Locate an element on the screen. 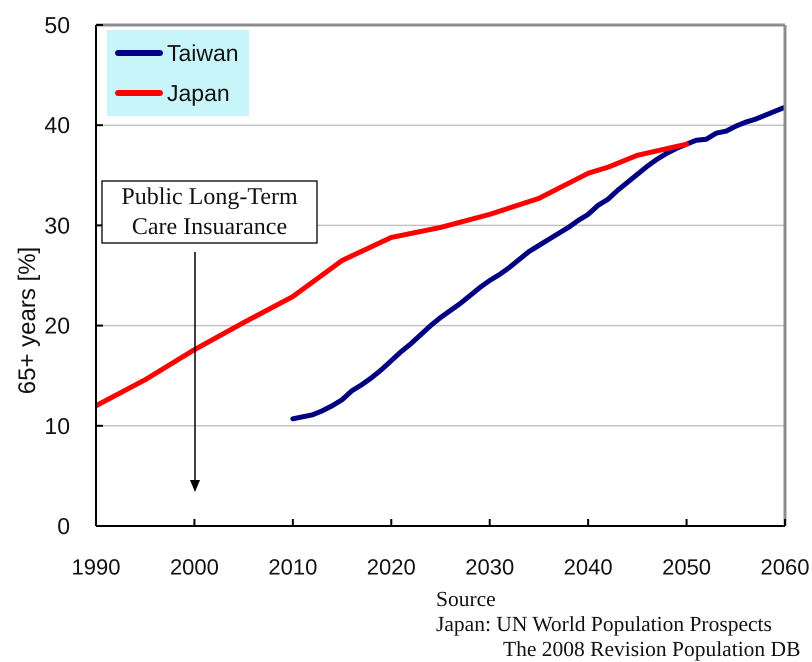  y-tick-label: 20 is located at coordinates (57, 325).